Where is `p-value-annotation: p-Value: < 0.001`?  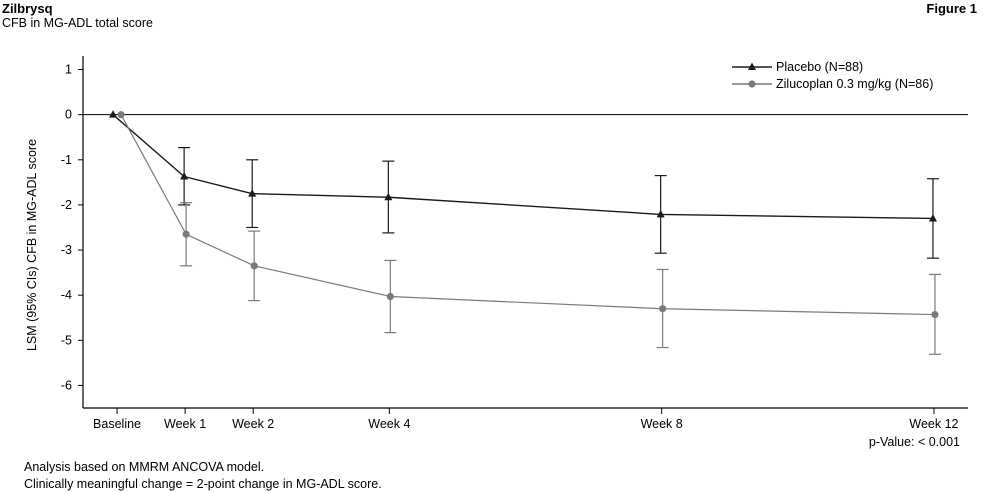
p-value-annotation: p-Value: < 0.001 is located at coordinates (914, 442).